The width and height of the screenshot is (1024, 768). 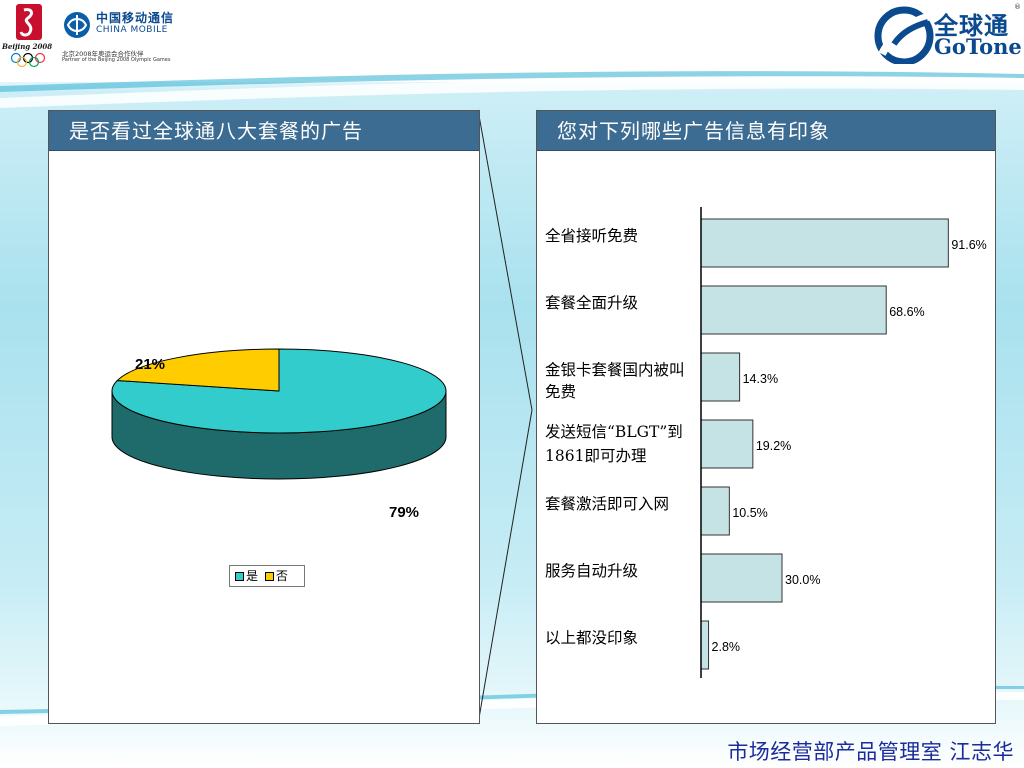 I want to click on legend-label-no: 否, so click(x=281, y=576).